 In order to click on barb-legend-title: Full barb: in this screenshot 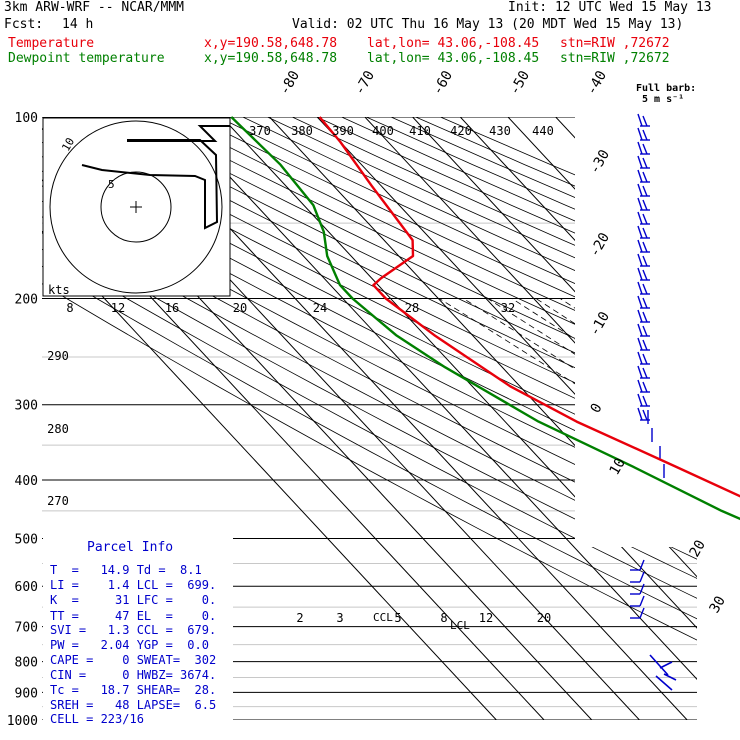, I will do `click(666, 88)`.